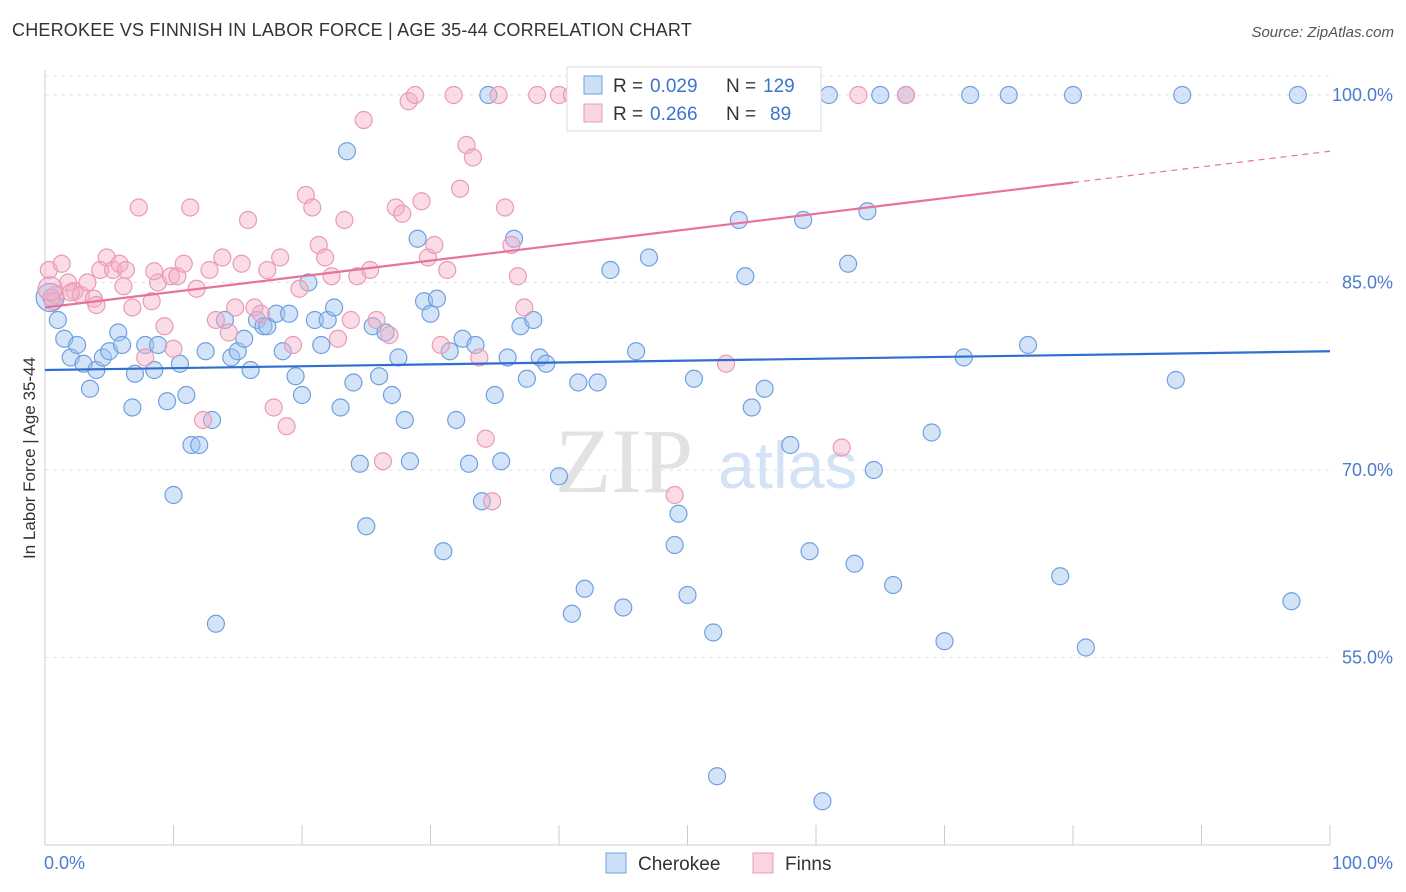  I want to click on legend-n-value-2: 89, so click(780, 114).